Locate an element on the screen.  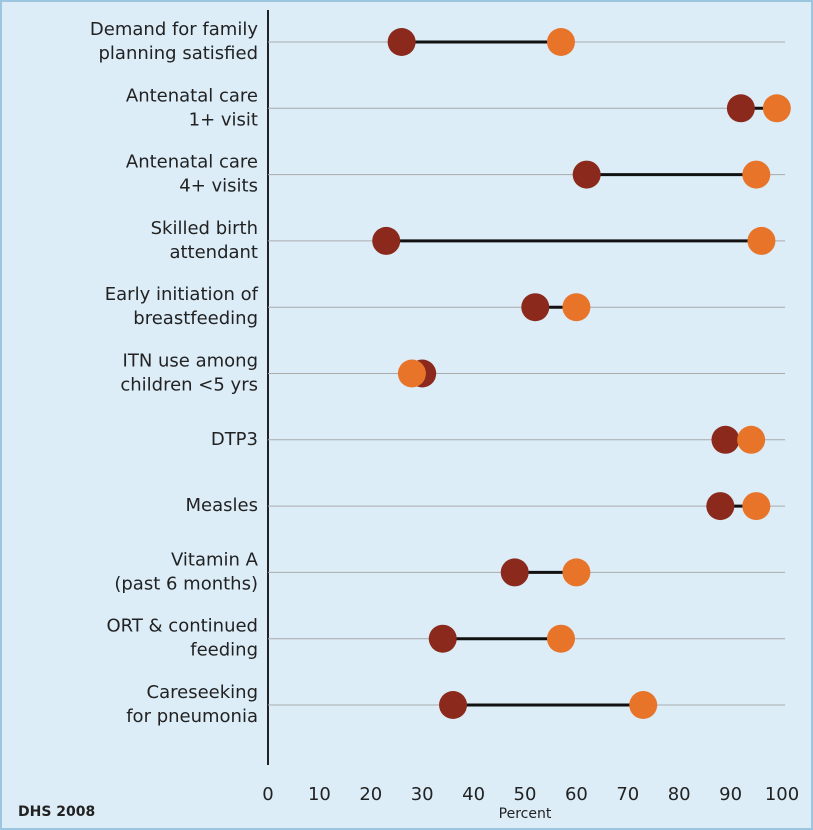
x-tick-label: 20 is located at coordinates (370, 794).